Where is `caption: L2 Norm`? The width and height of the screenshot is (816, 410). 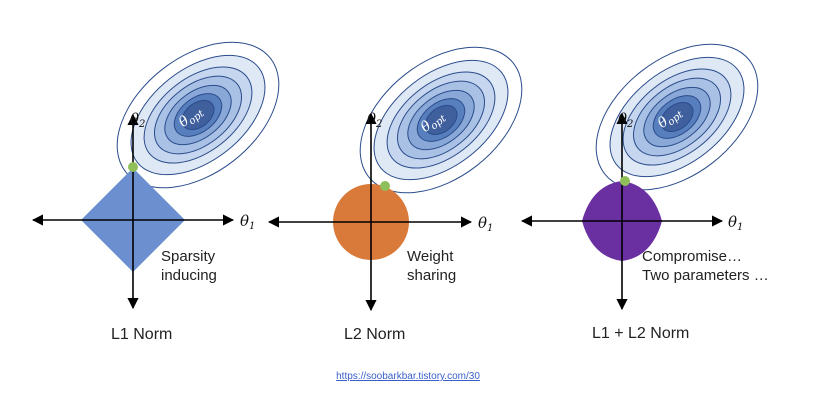
caption: L2 Norm is located at coordinates (374, 334).